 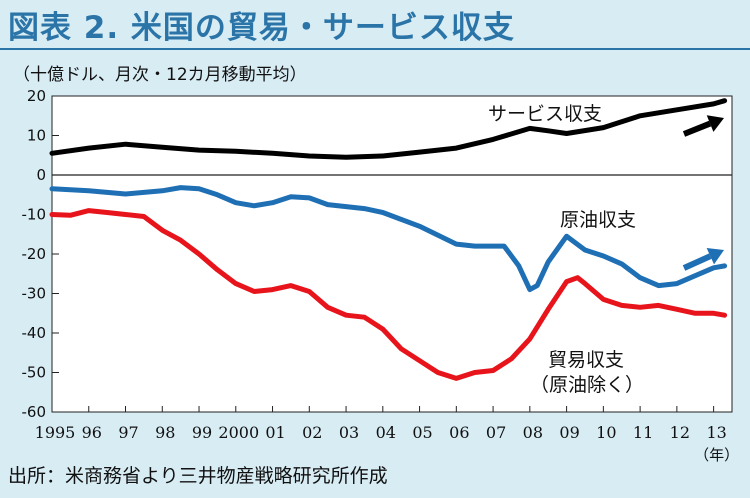 I want to click on x-tick-label: 07, so click(x=496, y=432).